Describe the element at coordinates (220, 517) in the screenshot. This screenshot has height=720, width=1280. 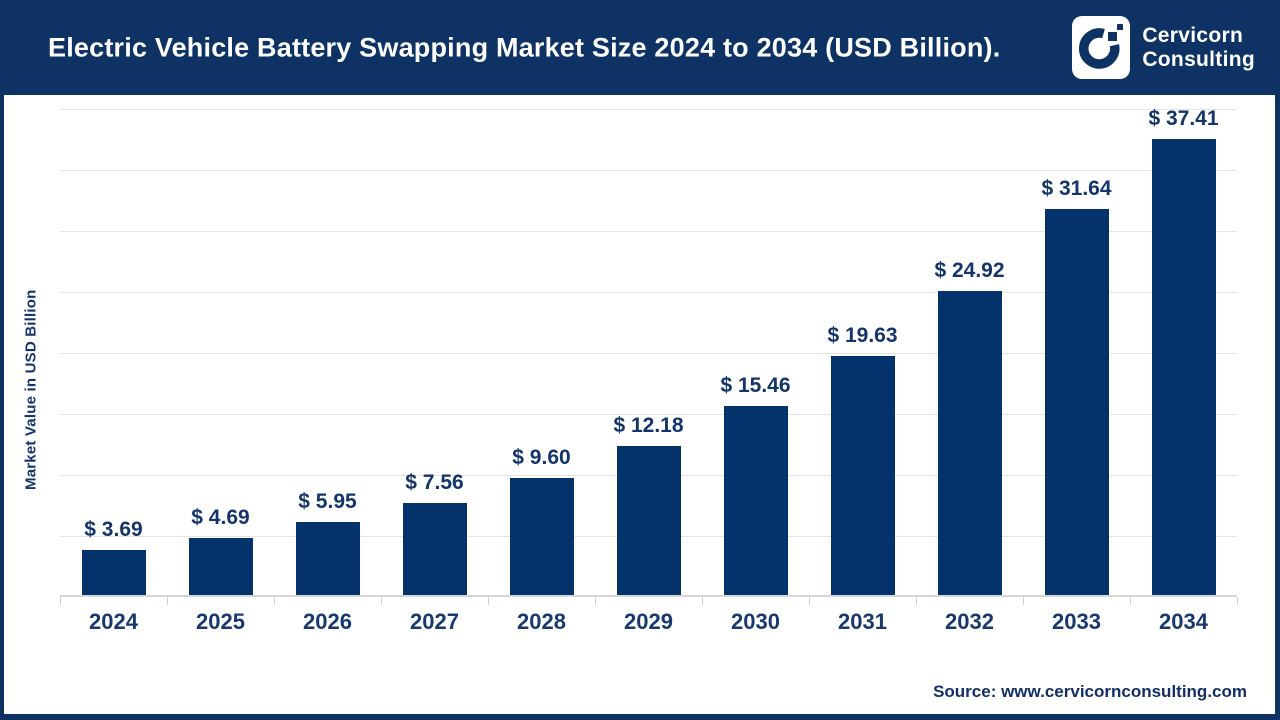
I see `bar-value-label: $ 4.69` at that location.